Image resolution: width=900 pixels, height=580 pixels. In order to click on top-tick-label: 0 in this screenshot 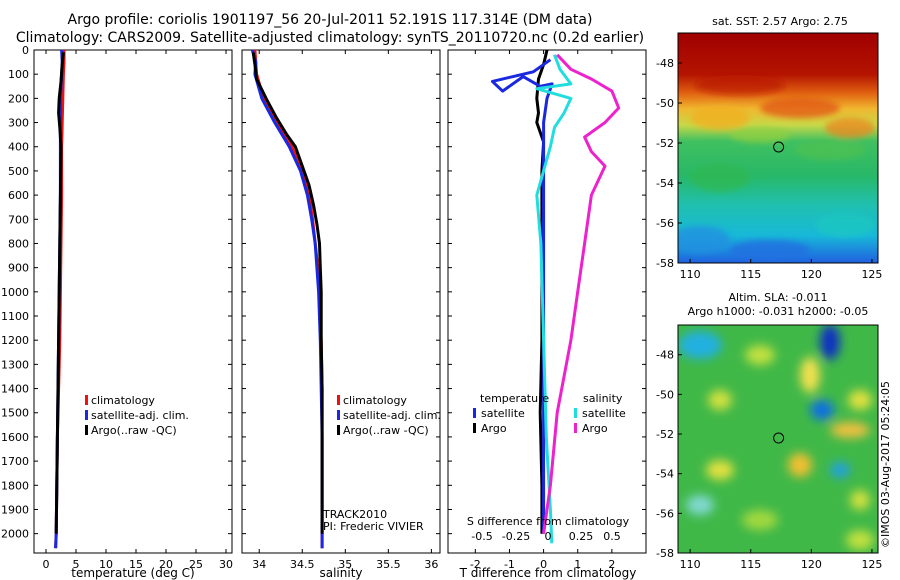, I will do `click(548, 536)`.